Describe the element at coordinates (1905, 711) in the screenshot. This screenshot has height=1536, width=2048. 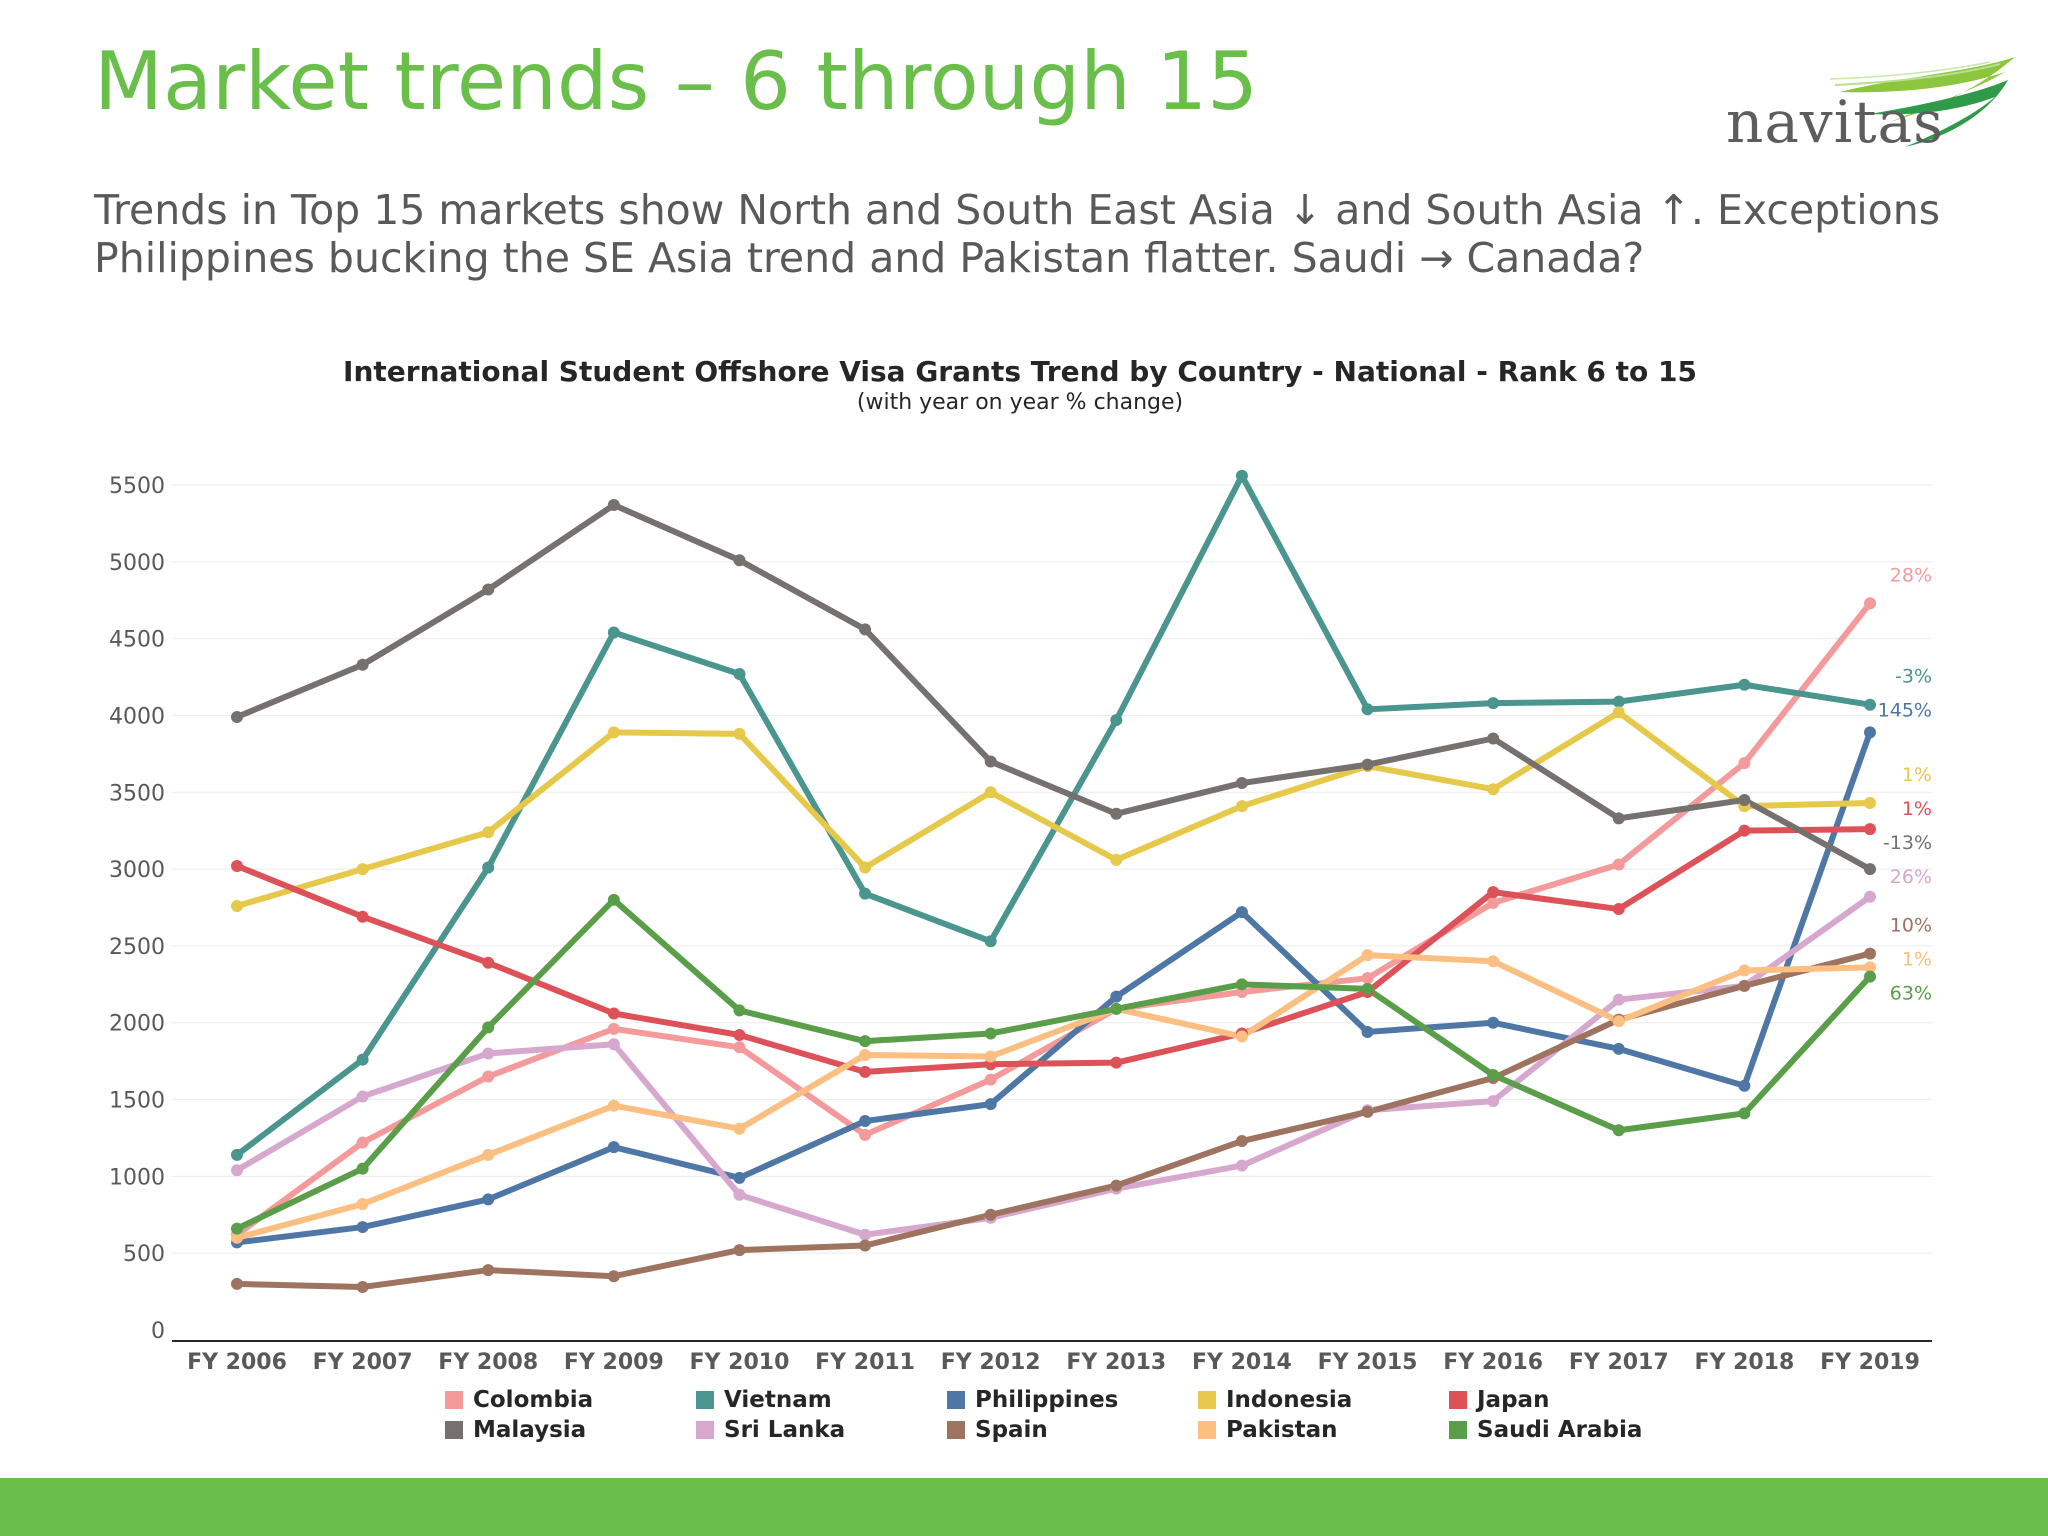
I see `change-label: 145%` at that location.